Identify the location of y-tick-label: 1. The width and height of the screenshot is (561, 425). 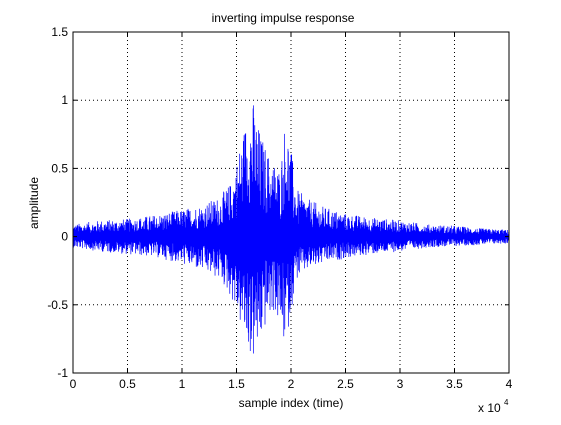
(64, 100).